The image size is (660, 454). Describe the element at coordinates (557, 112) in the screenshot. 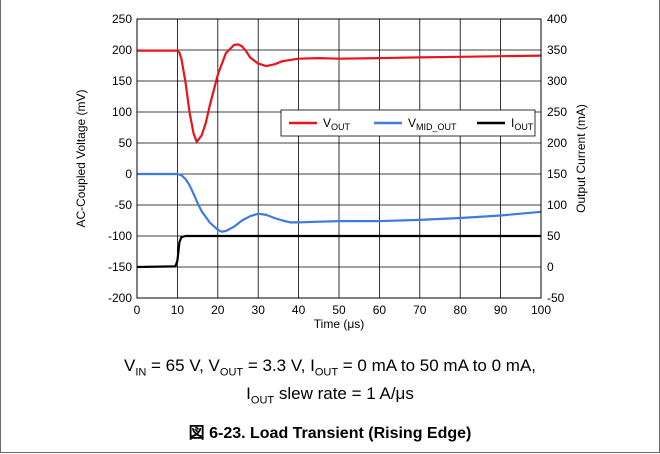

I see `y-right-tick-label: 250` at that location.